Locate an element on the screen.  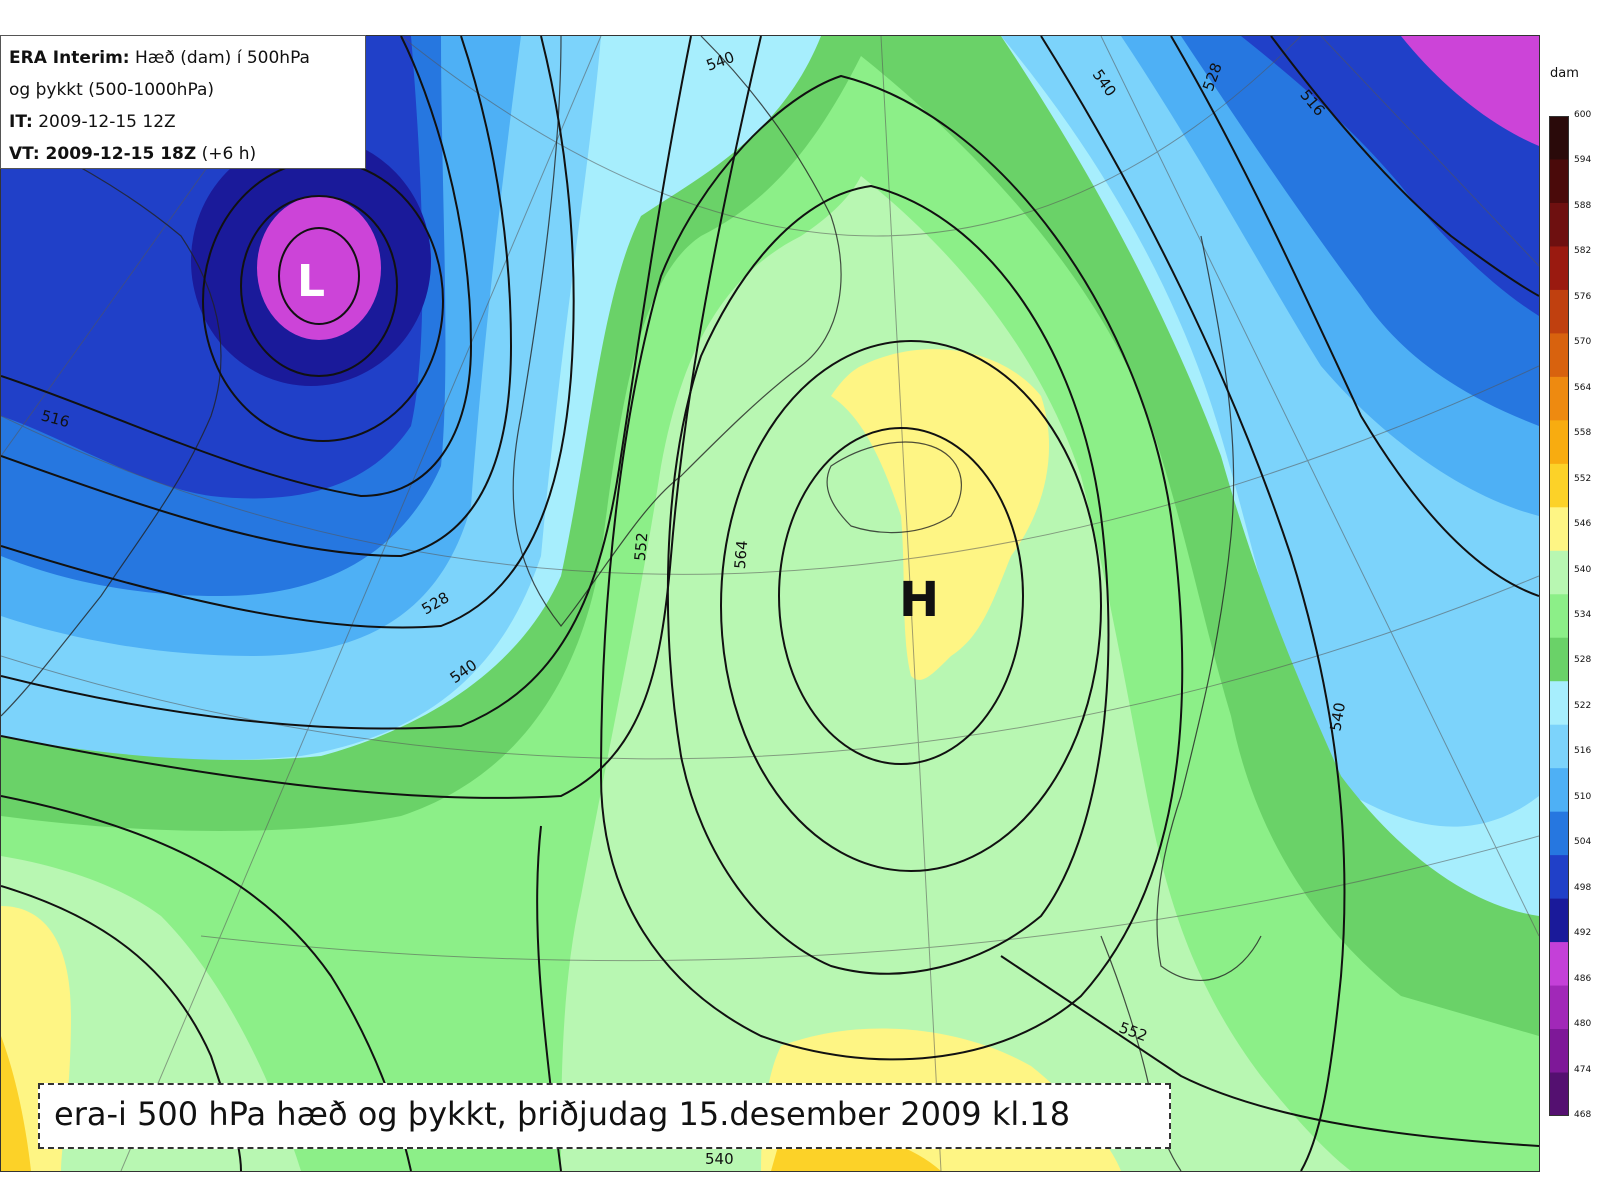
band-546-high is located at coordinates (940, 514).